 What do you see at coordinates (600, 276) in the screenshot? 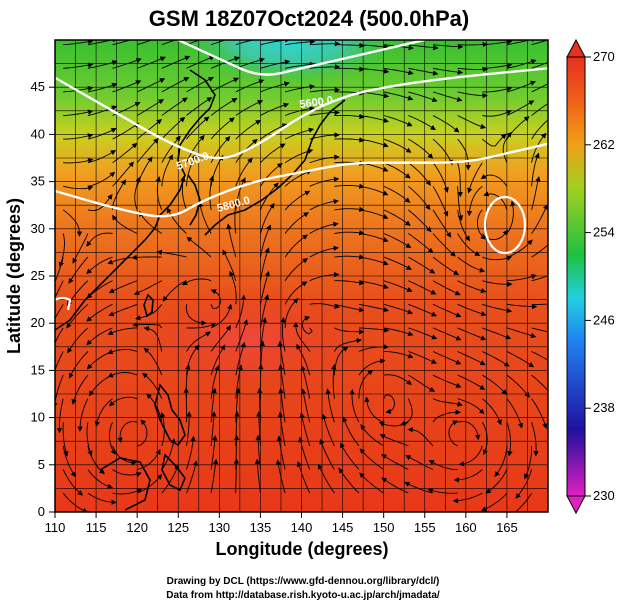
I see `colorbar-ticks: 270 262 254 246 238 230` at bounding box center [600, 276].